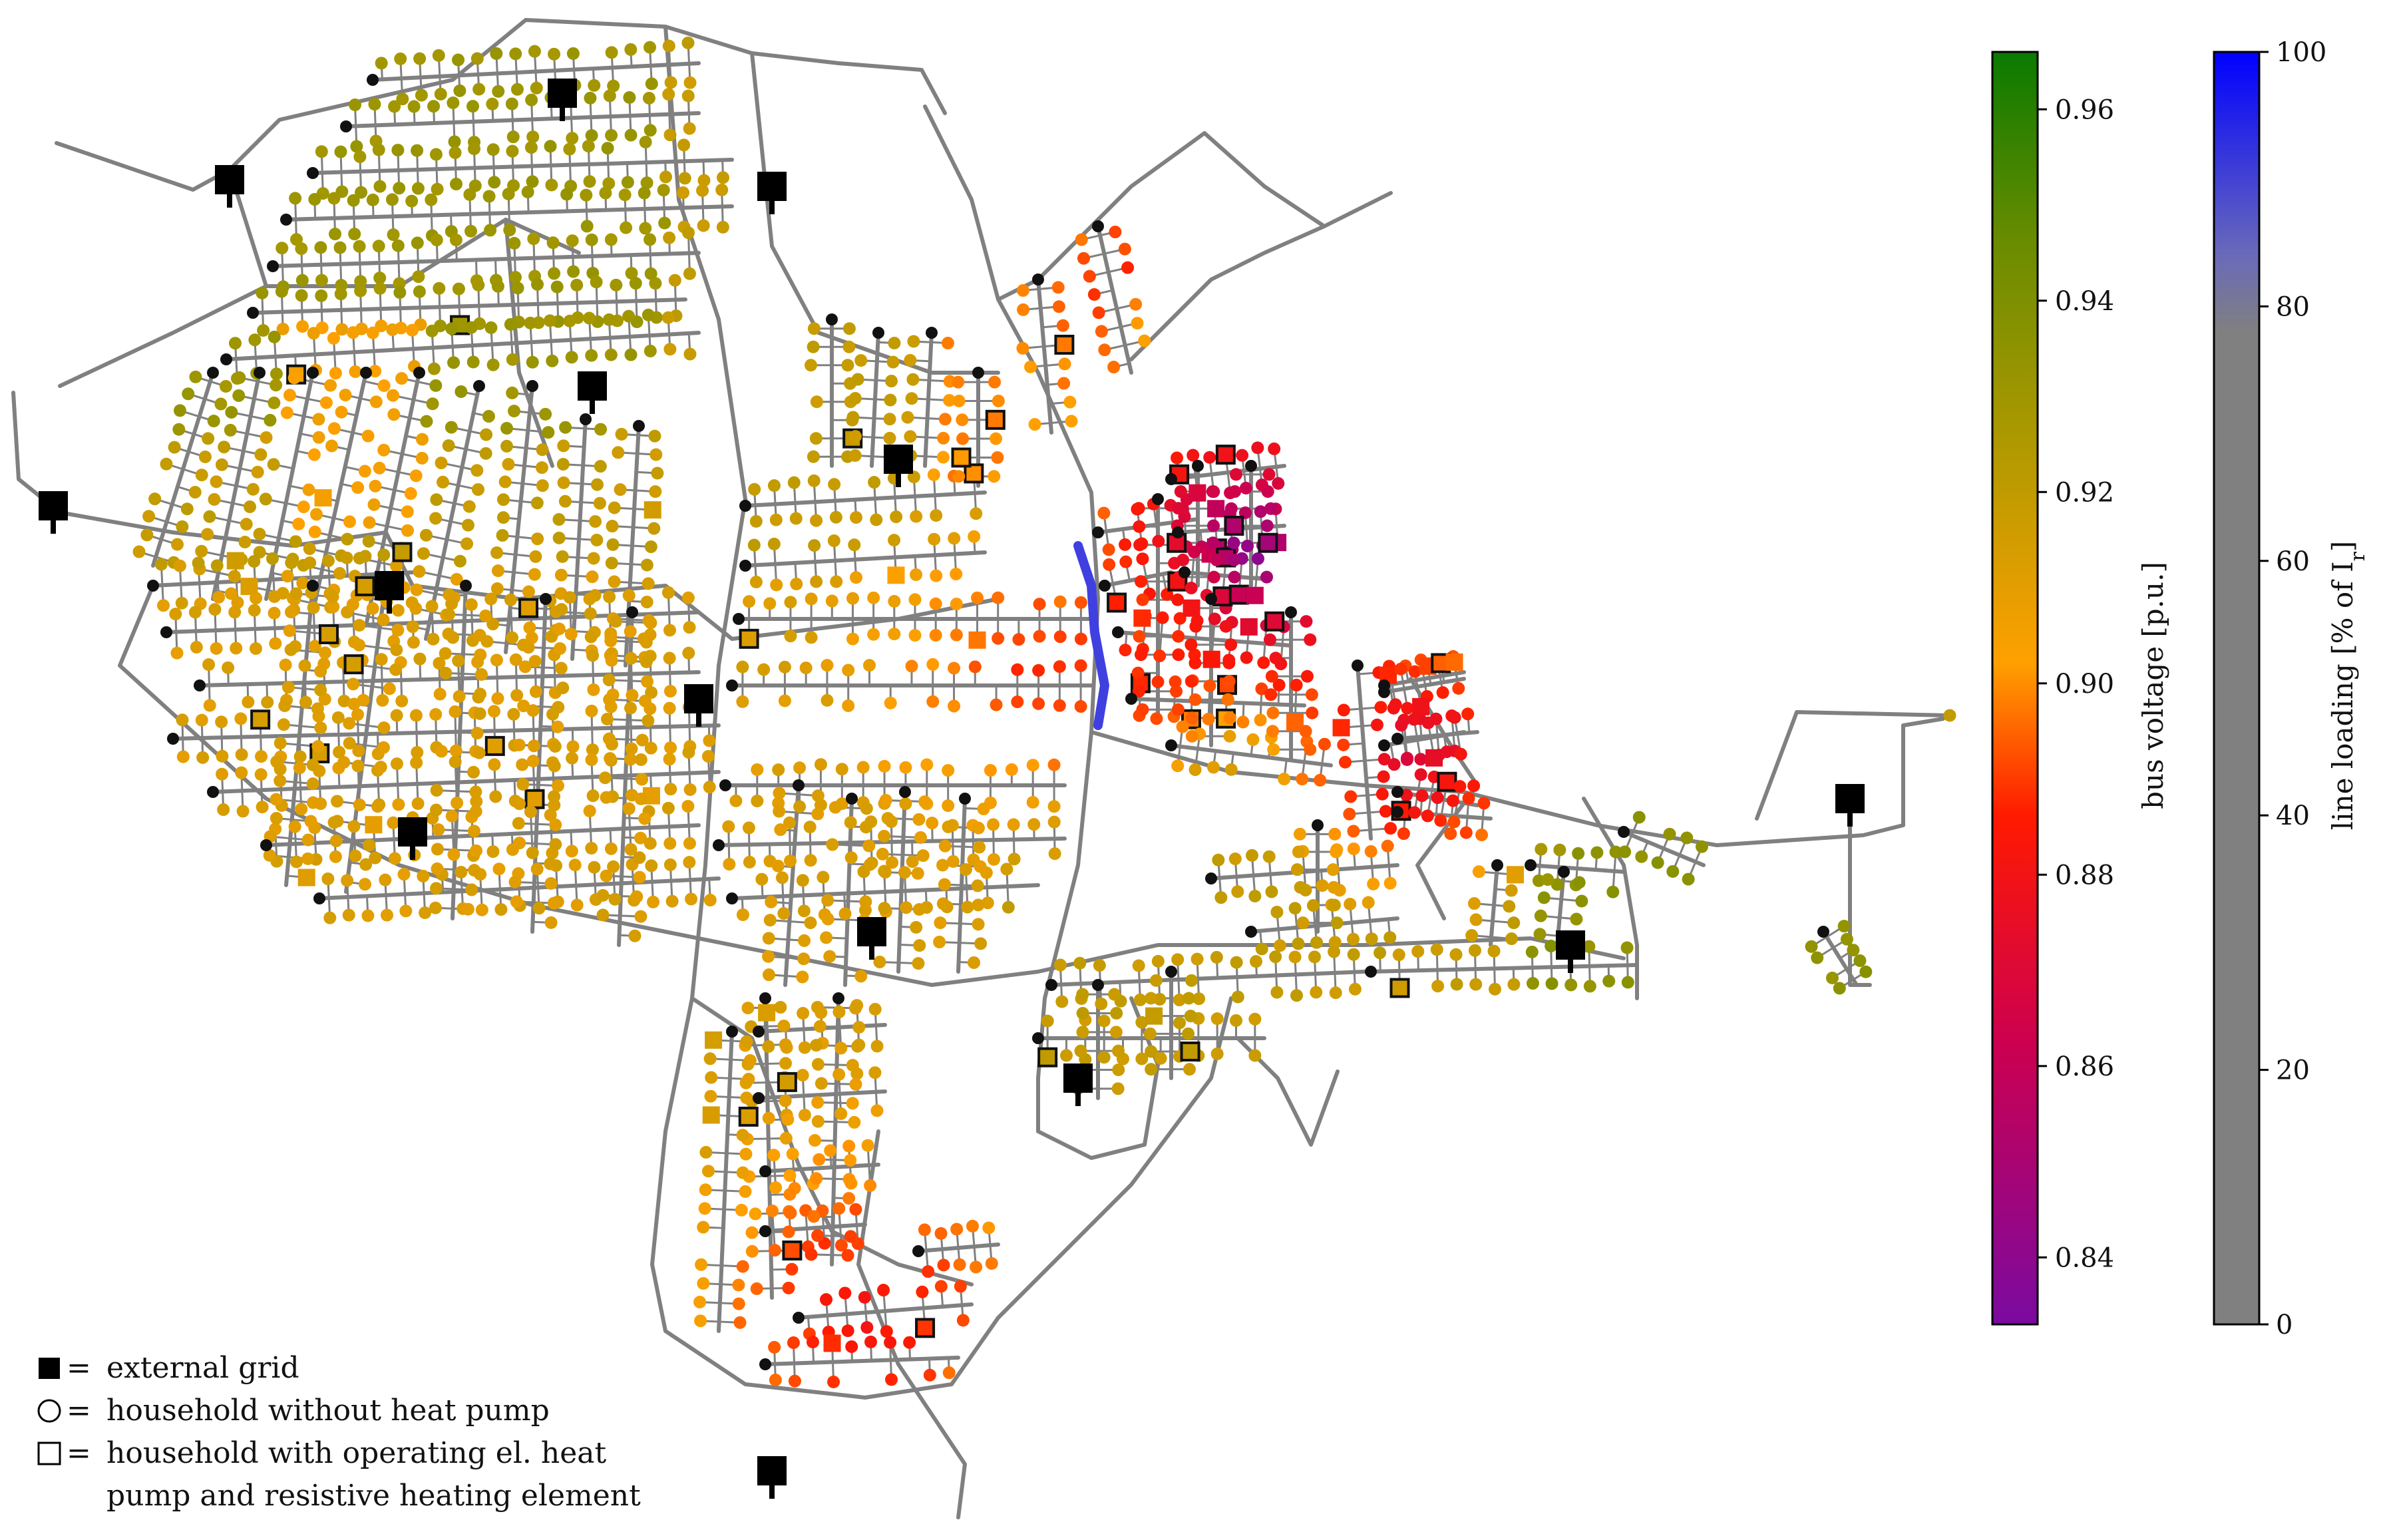 This screenshot has height=1540, width=2383. I want to click on loading-colorbar-label: line loading [% of Ir], so click(2348, 686).